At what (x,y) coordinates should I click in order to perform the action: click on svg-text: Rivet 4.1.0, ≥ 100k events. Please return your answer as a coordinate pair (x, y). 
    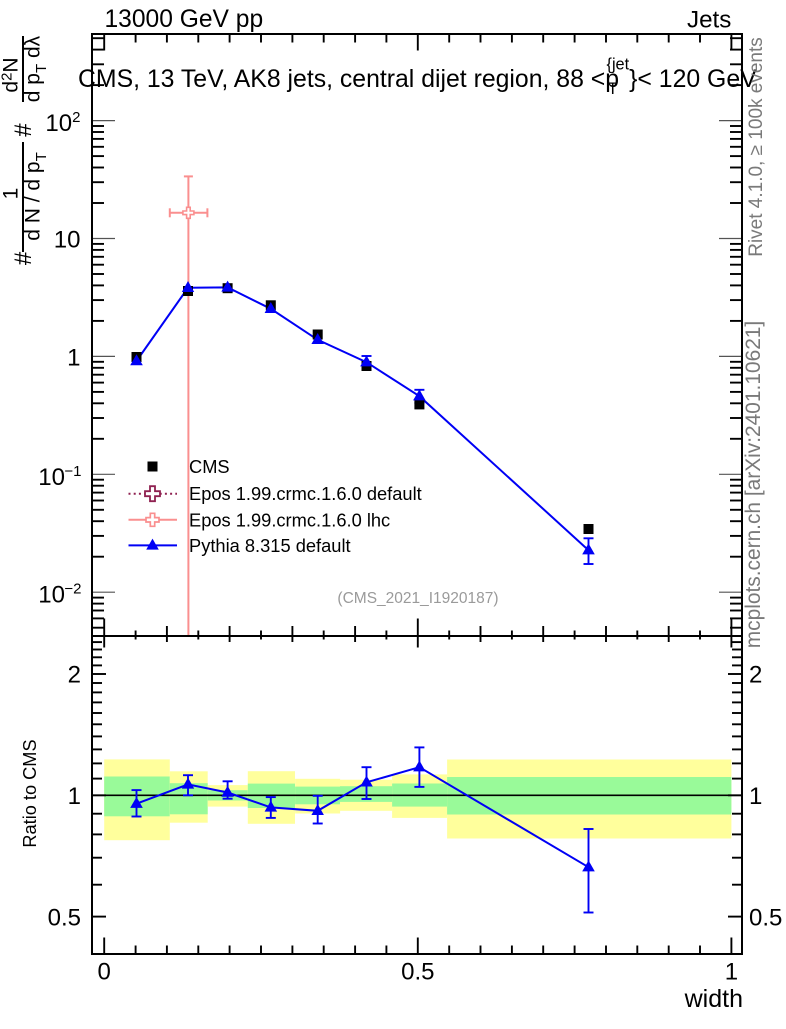
    Looking at the image, I should click on (756, 147).